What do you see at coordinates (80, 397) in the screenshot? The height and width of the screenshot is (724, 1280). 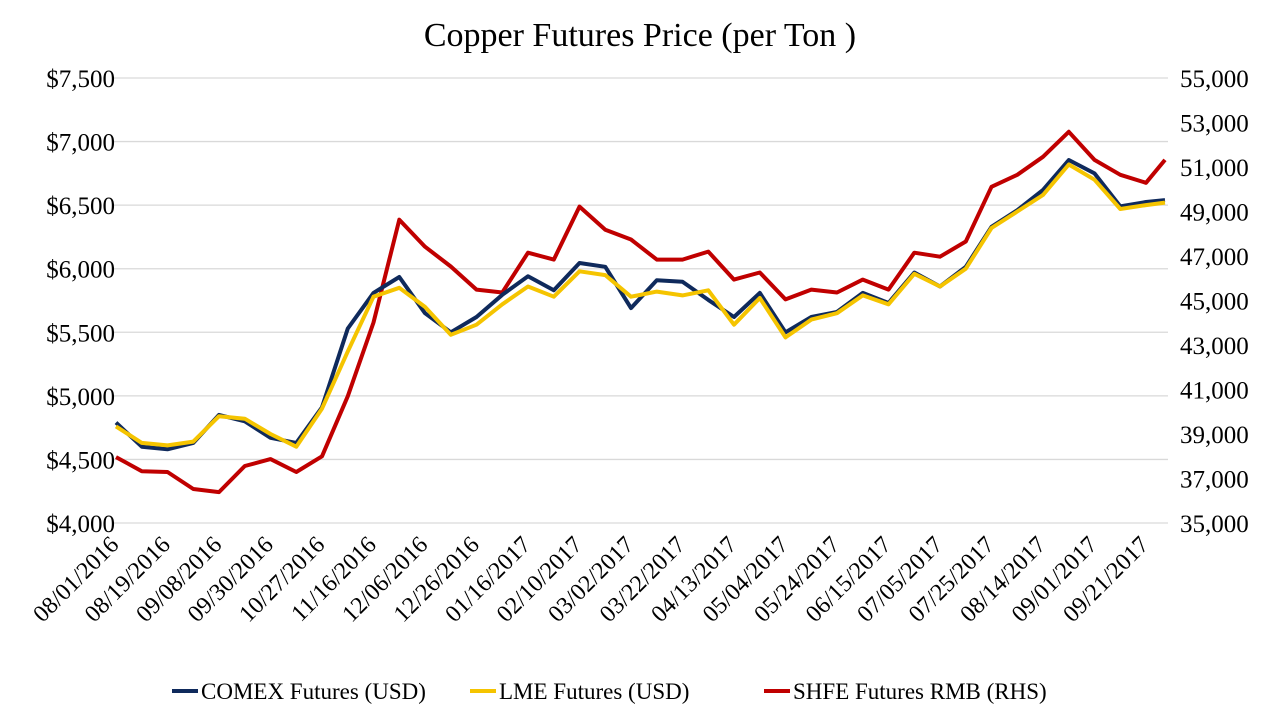 I see `left-tick-label: $5,000` at bounding box center [80, 397].